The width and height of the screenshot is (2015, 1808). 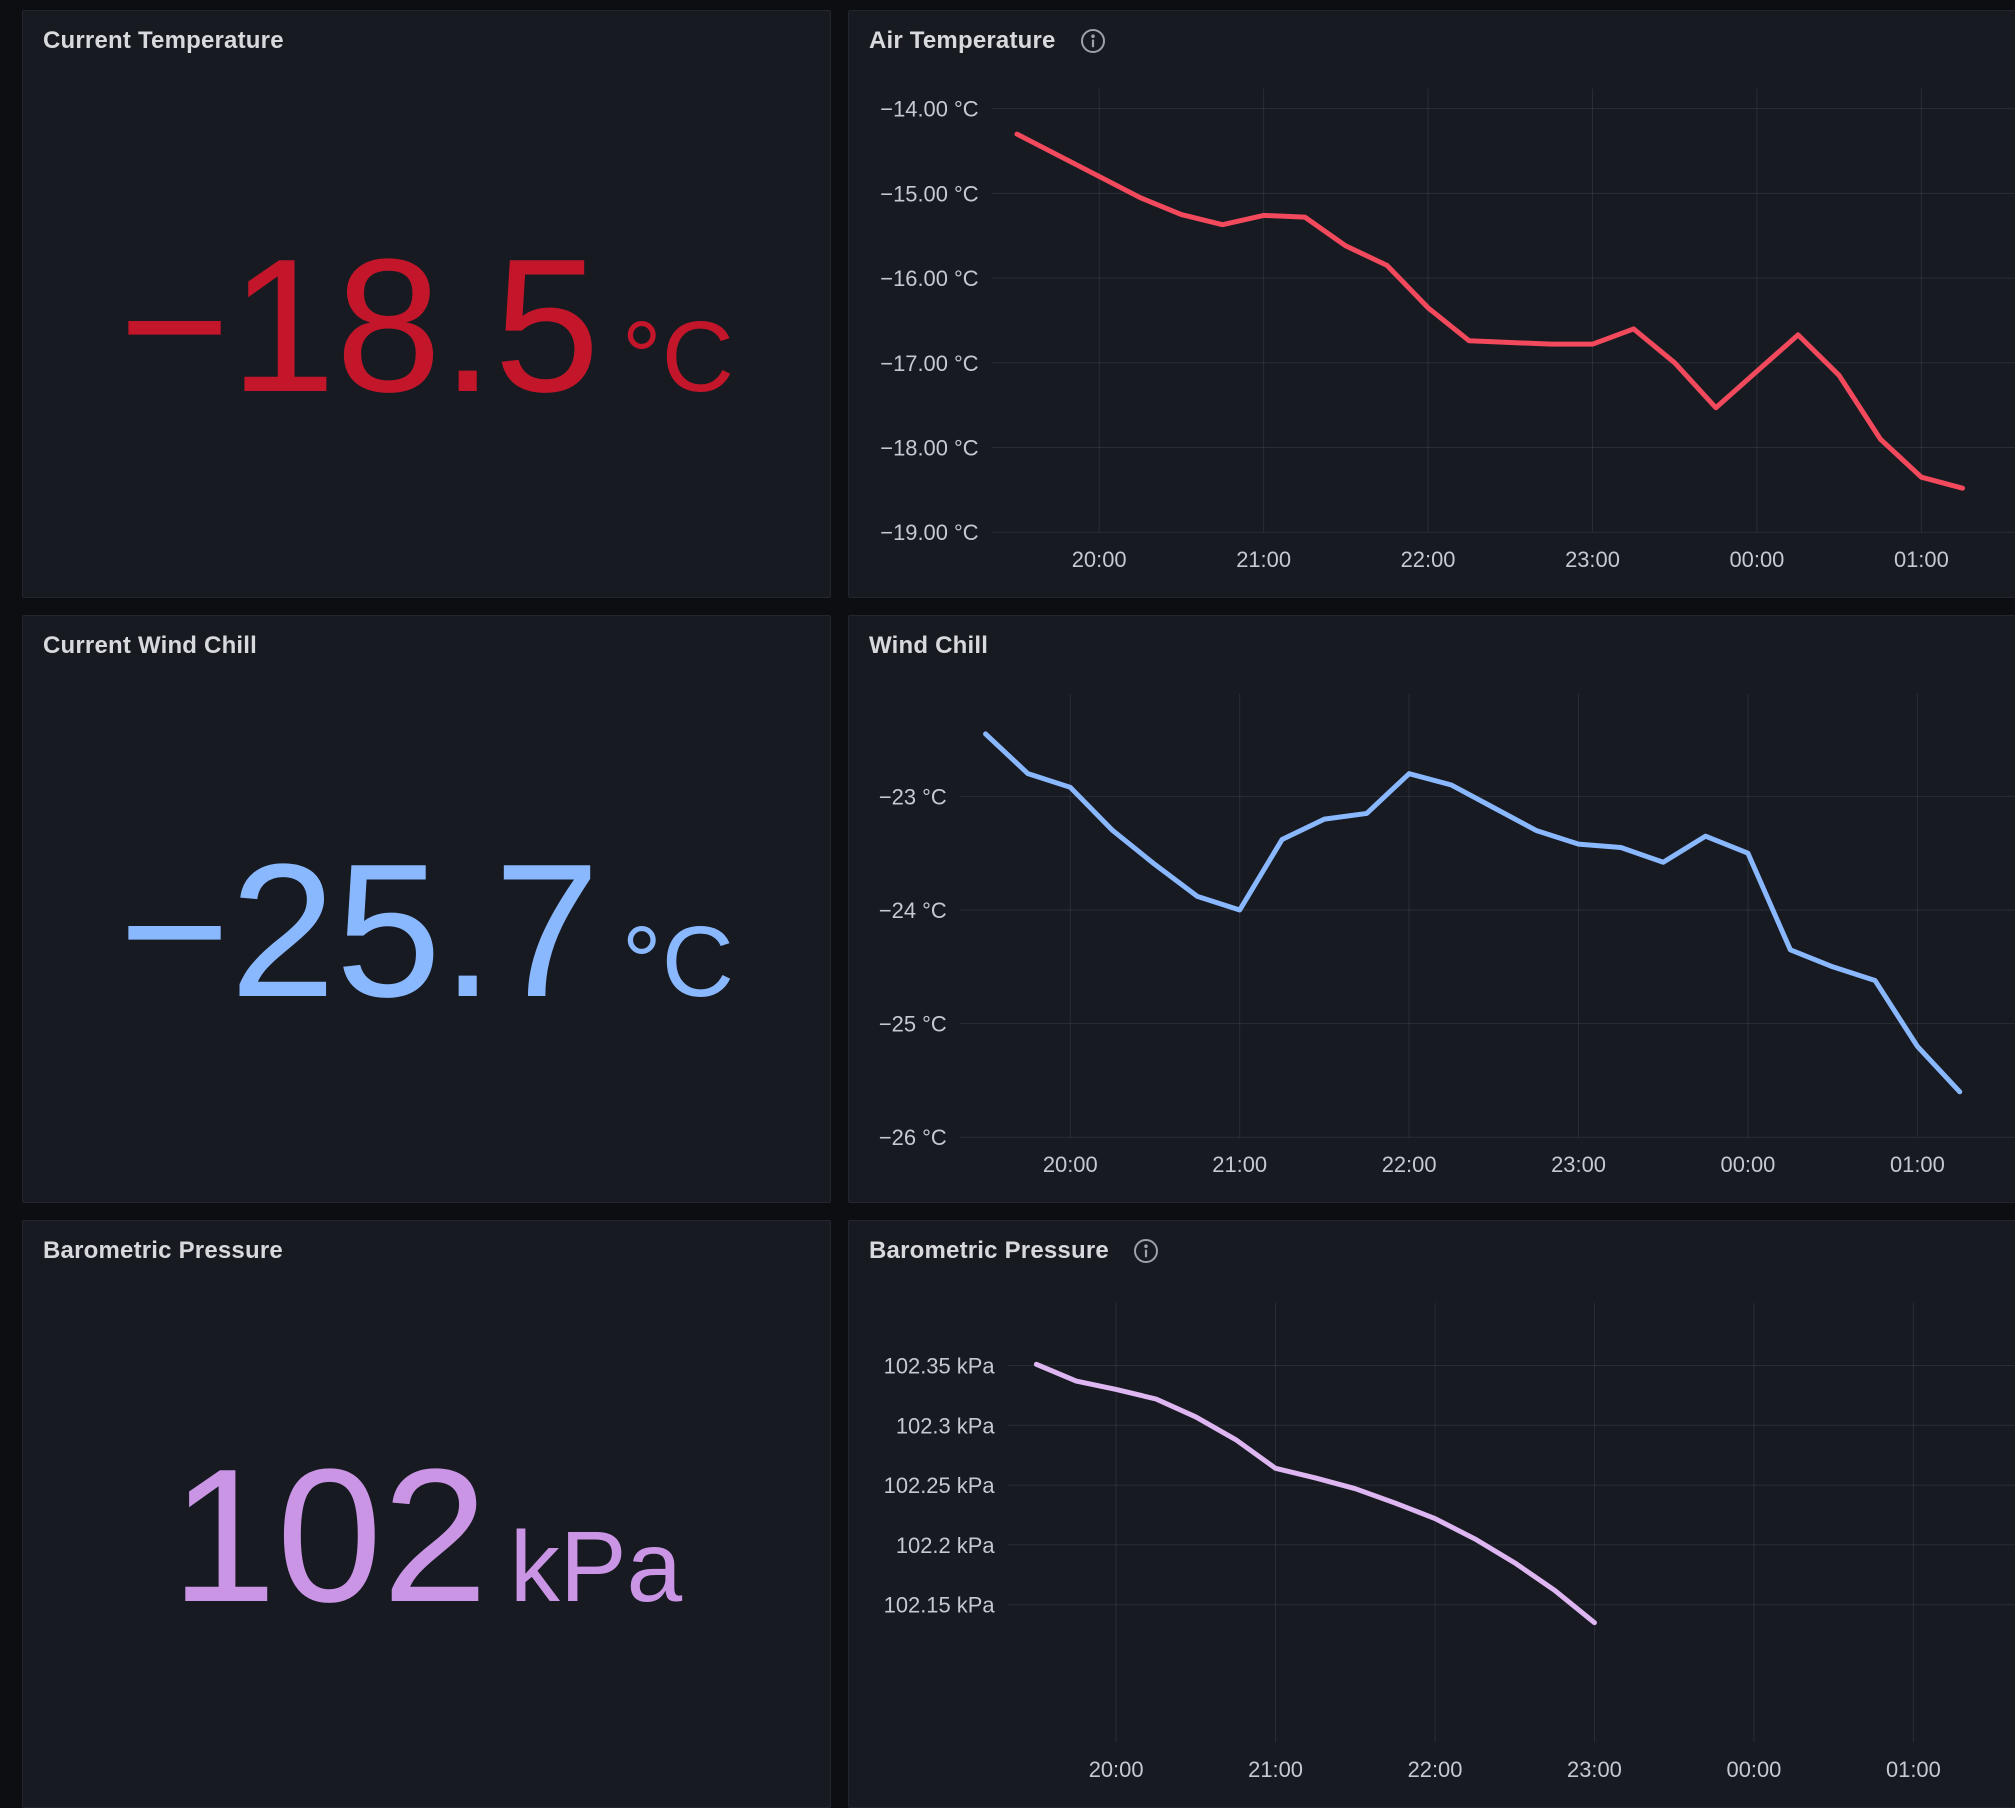 What do you see at coordinates (945, 1425) in the screenshot?
I see `y-axis-tick-label: 102.3 kPa` at bounding box center [945, 1425].